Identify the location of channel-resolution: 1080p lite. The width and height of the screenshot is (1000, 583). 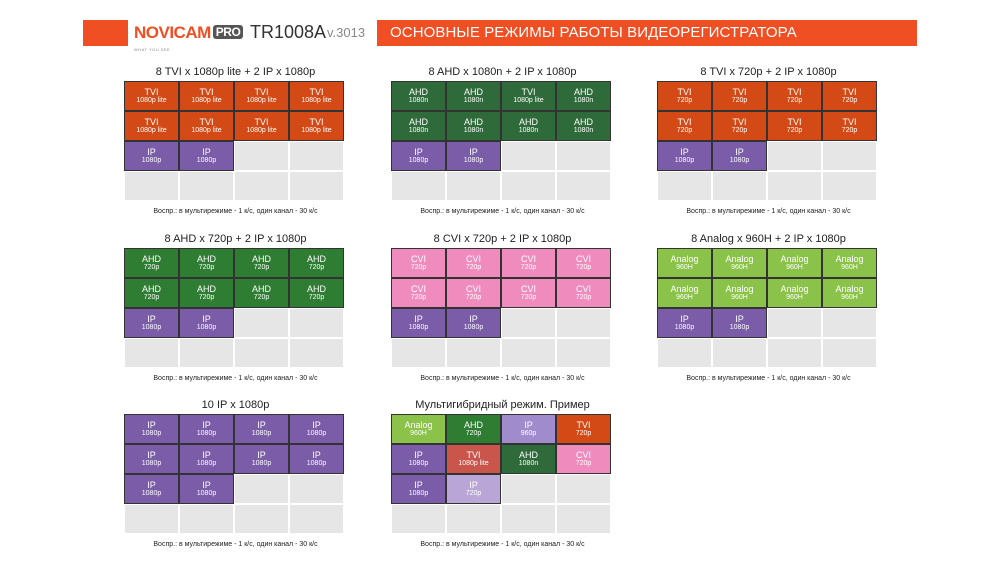
(206, 100).